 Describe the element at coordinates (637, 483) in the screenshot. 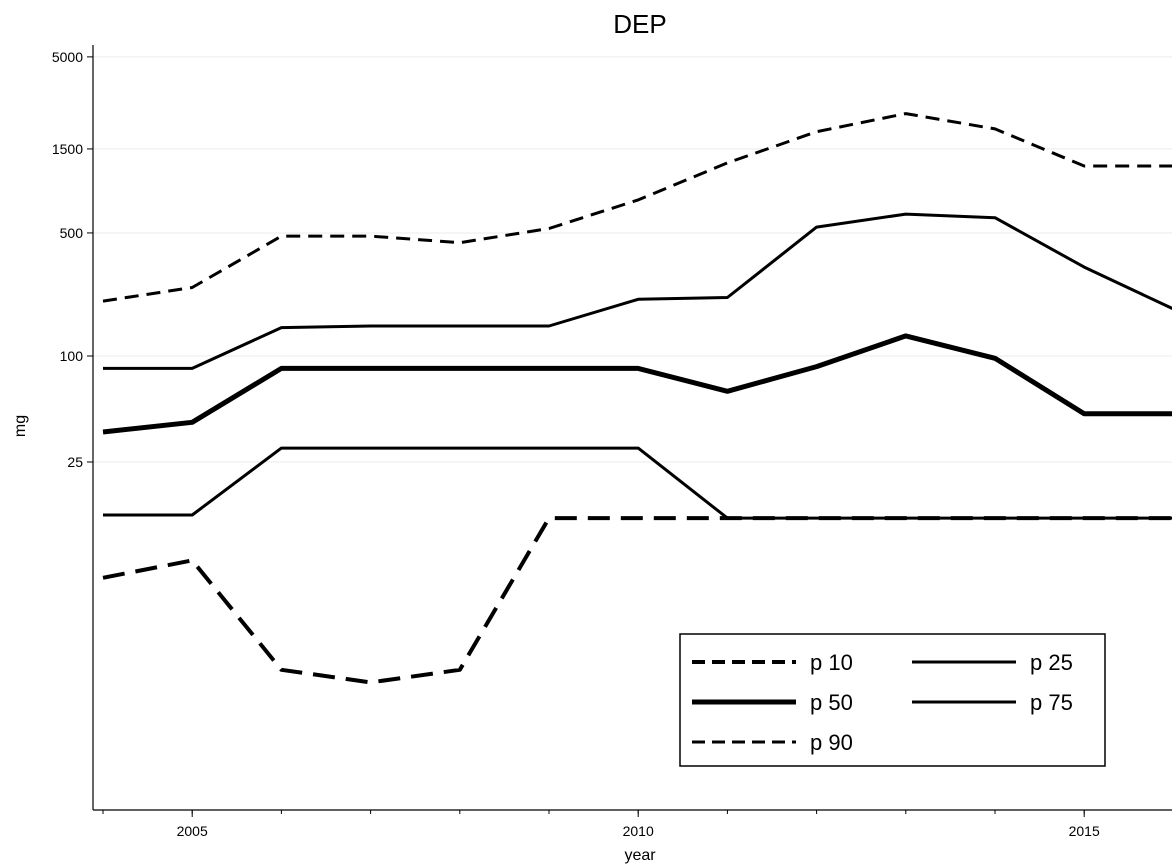

I see `series-line-p25` at that location.